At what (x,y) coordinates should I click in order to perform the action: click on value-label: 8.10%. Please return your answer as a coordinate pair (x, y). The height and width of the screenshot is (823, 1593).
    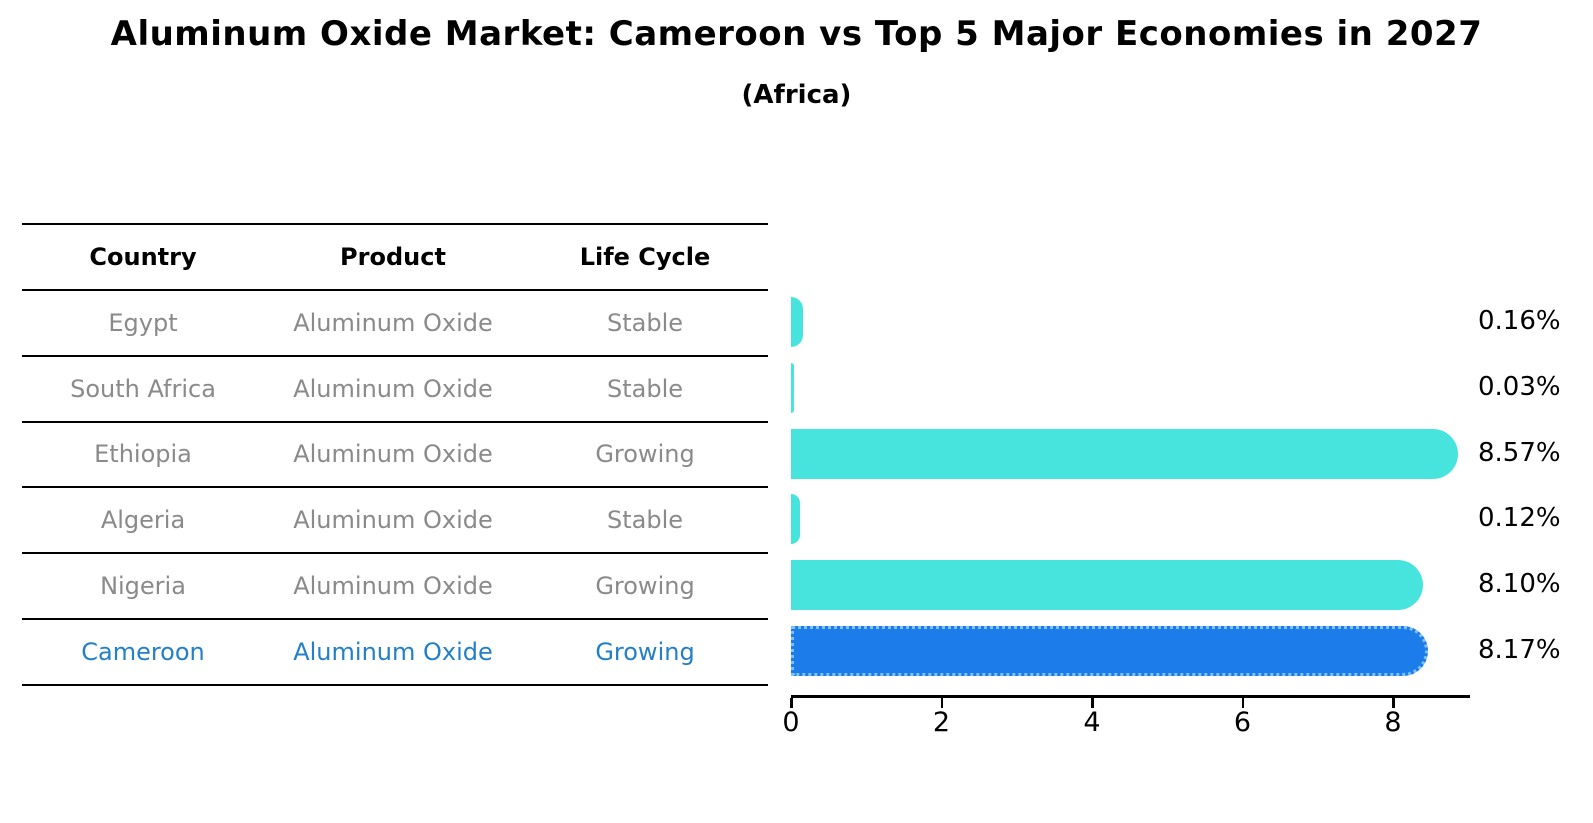
    Looking at the image, I should click on (1519, 584).